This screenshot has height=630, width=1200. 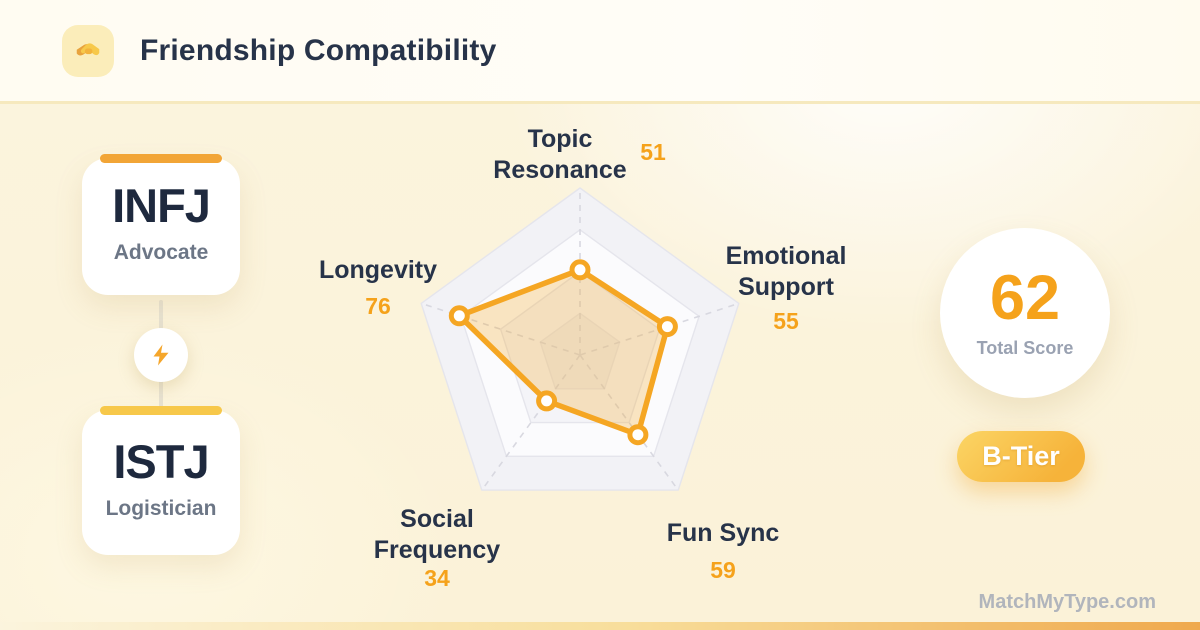 I want to click on radar-data-polygon, so click(x=563, y=352).